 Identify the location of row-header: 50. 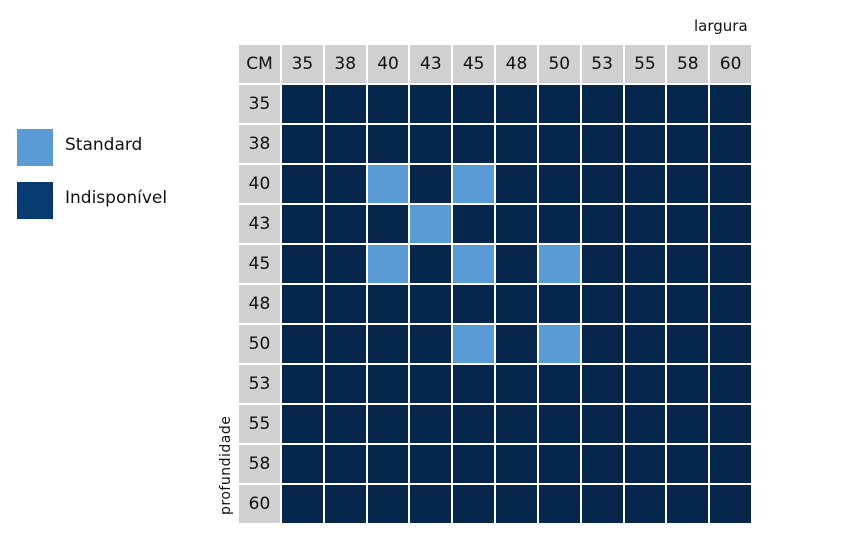
(259, 344).